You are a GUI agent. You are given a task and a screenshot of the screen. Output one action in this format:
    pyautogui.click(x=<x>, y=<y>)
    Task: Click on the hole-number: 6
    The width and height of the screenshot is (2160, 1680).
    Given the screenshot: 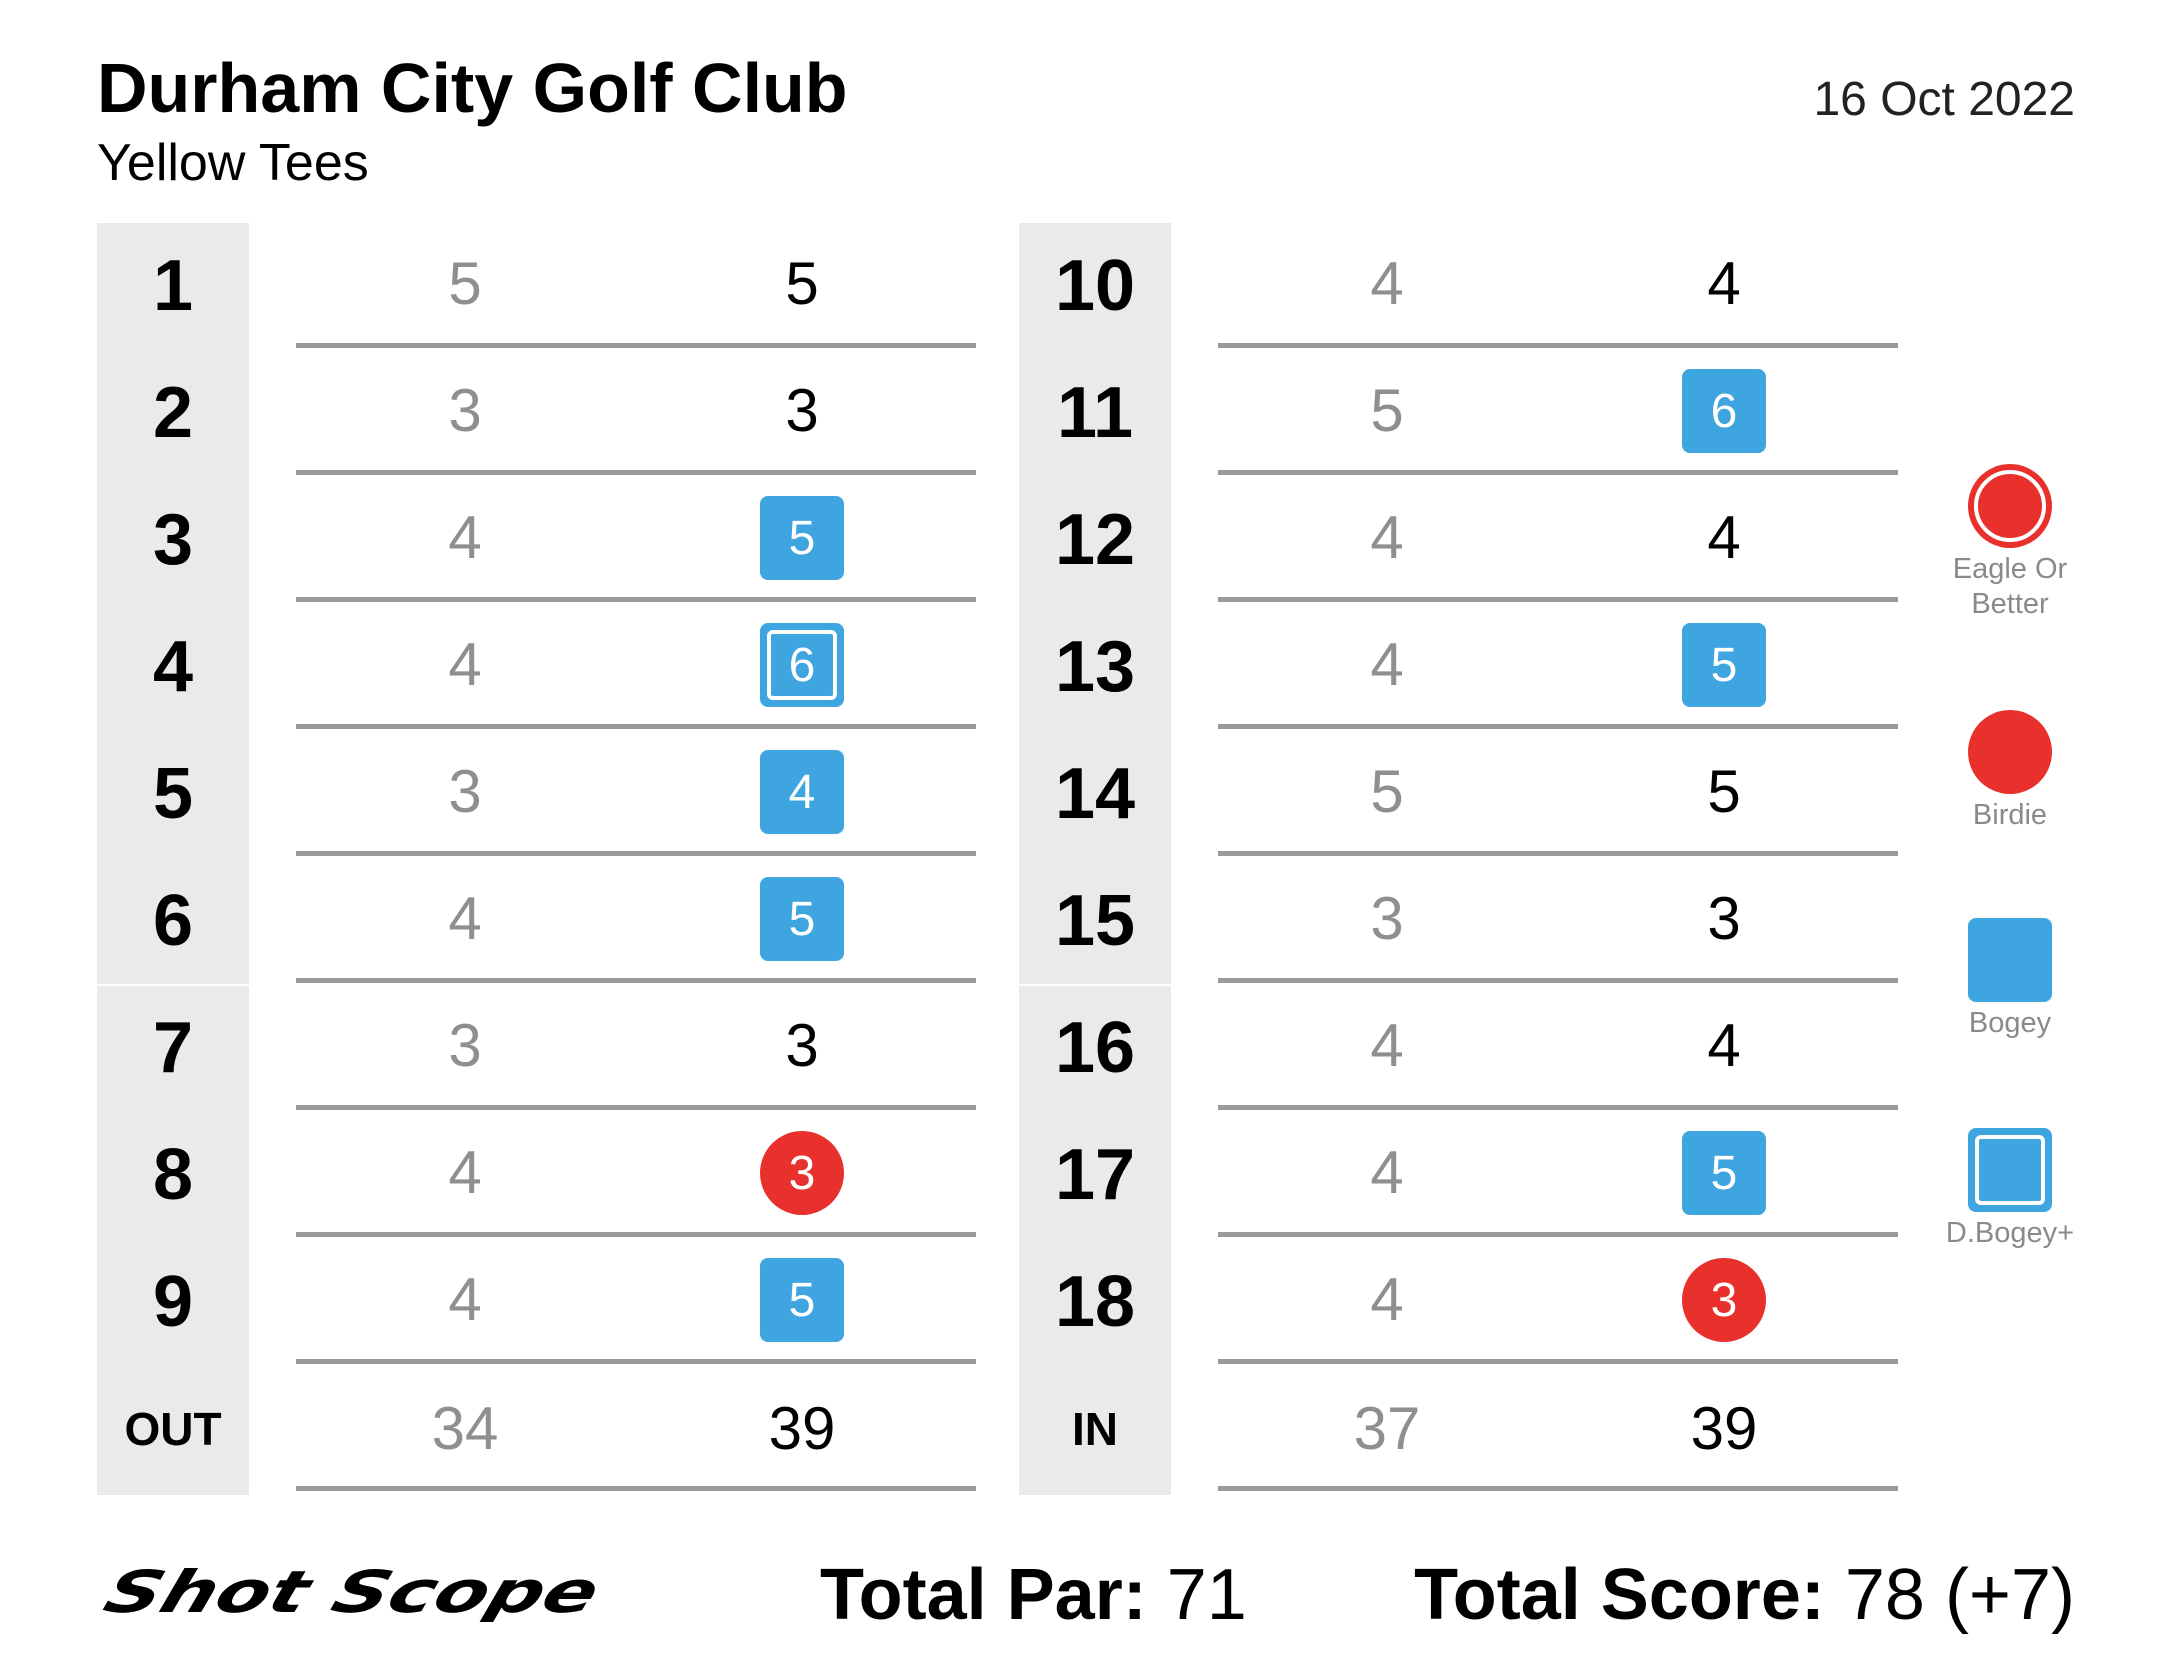 What is the action you would take?
    pyautogui.click(x=173, y=921)
    